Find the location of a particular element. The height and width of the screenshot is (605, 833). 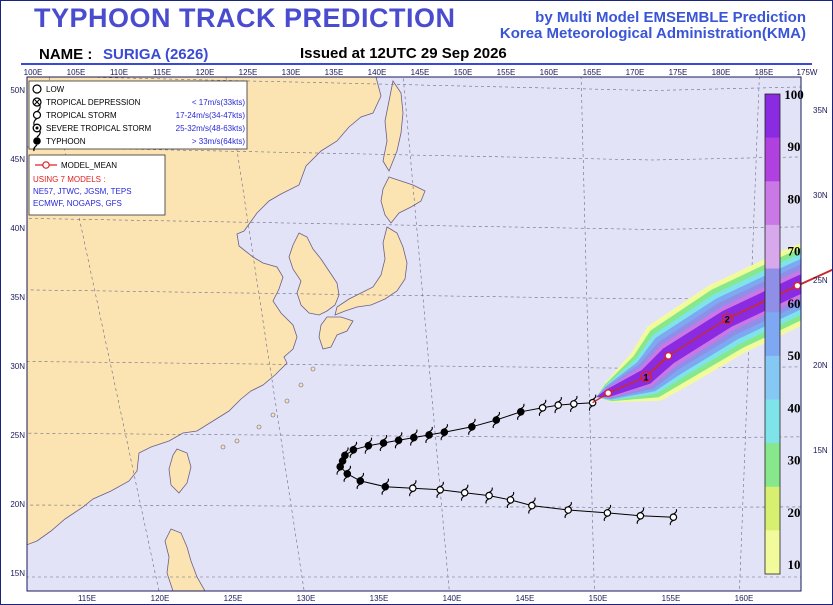

legend-typhoon-range: > 33m/s(64kts) is located at coordinates (218, 141).